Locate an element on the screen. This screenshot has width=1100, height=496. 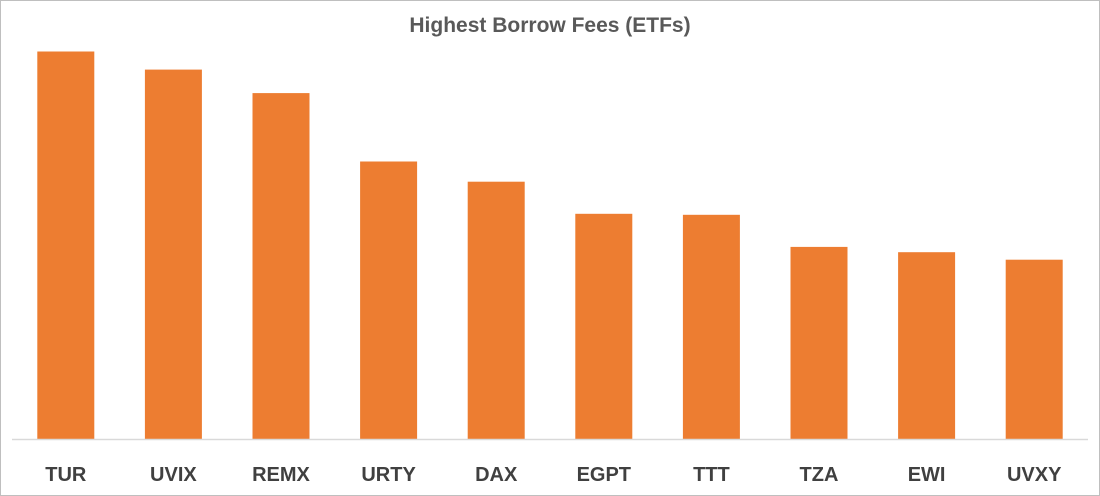
x-tick-label-remx: REMX is located at coordinates (281, 475).